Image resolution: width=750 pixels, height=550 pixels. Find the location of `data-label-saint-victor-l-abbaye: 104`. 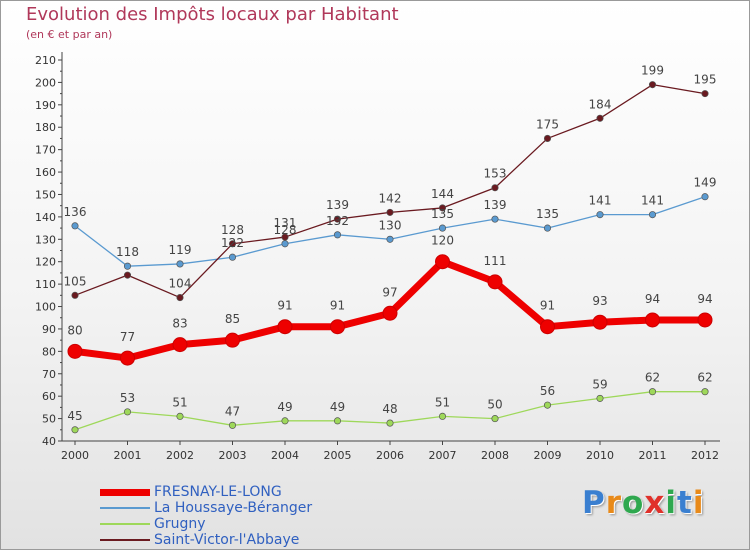

data-label-saint-victor-l-abbaye: 104 is located at coordinates (180, 284).